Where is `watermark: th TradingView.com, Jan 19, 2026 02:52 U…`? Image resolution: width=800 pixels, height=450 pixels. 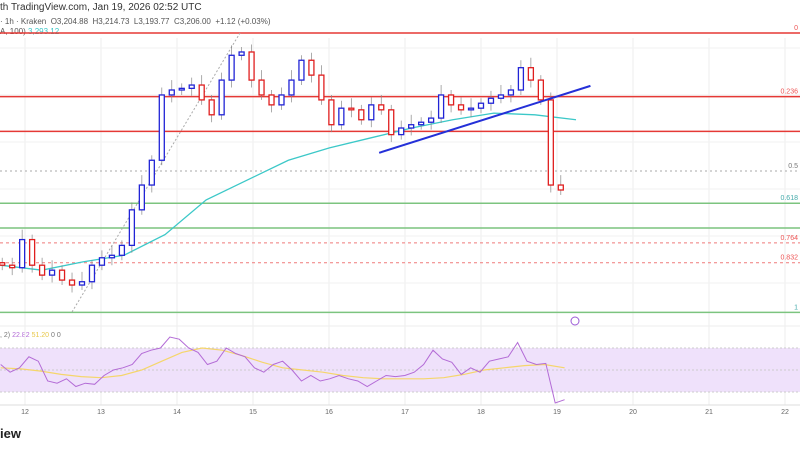
watermark: th TradingView.com, Jan 19, 2026 02:52 U… is located at coordinates (101, 7).